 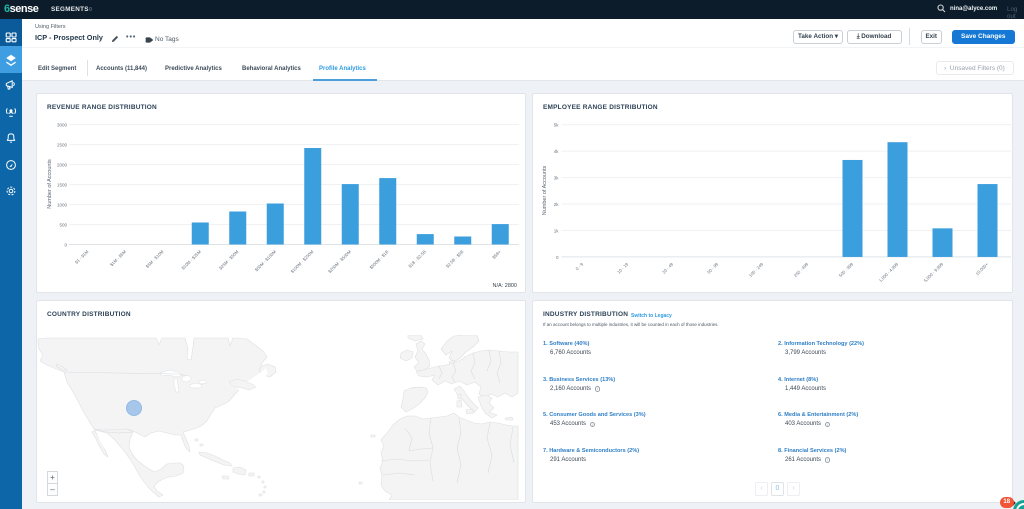 What do you see at coordinates (982, 268) in the screenshot?
I see `svg-text: 10,000+` at bounding box center [982, 268].